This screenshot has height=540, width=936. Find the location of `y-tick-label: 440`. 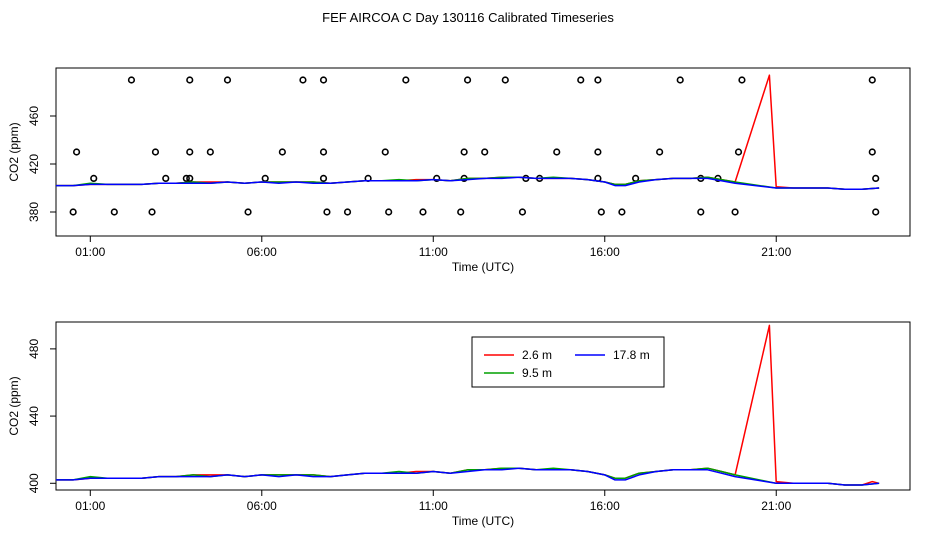

y-tick-label: 440 is located at coordinates (34, 416).